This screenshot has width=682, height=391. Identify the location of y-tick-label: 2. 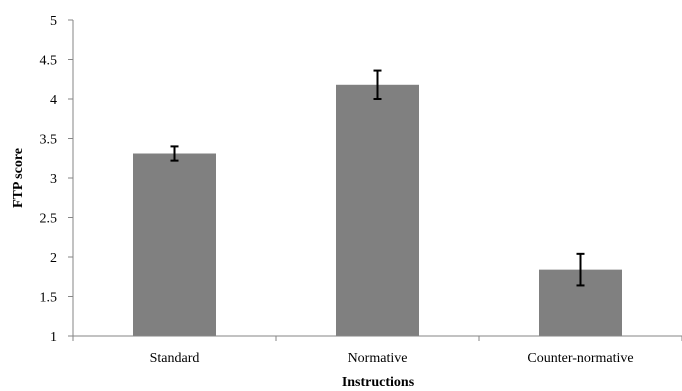
(53, 258).